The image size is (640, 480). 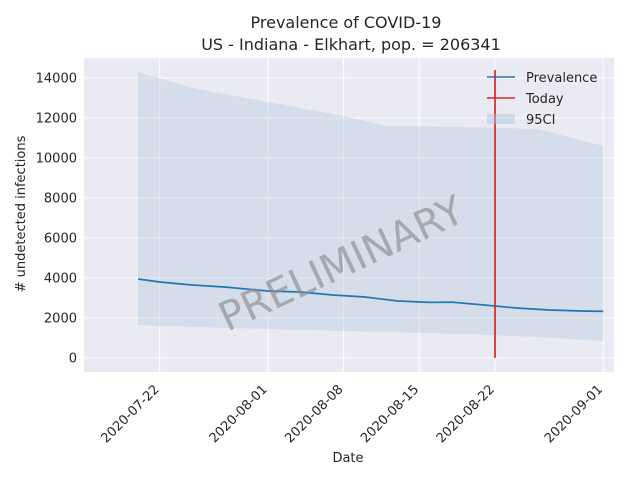 I want to click on y-tick-label: 4000, so click(x=60, y=279).